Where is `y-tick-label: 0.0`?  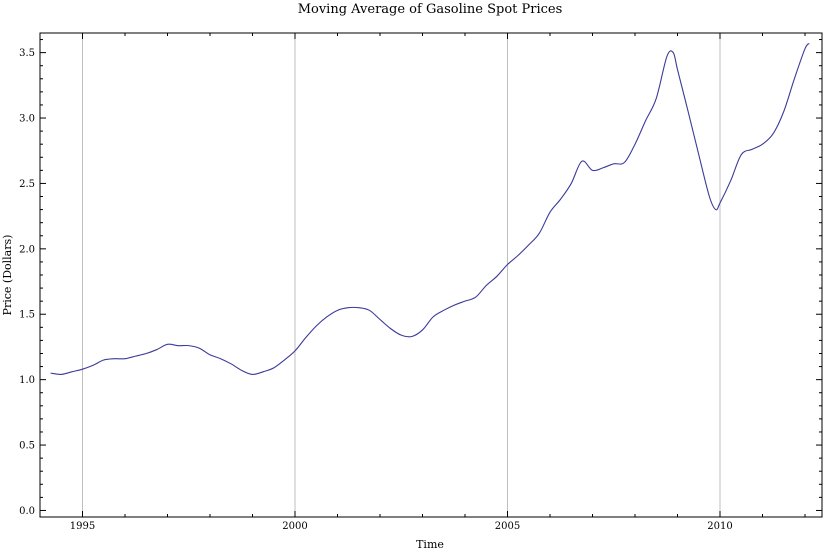 y-tick-label: 0.0 is located at coordinates (27, 511).